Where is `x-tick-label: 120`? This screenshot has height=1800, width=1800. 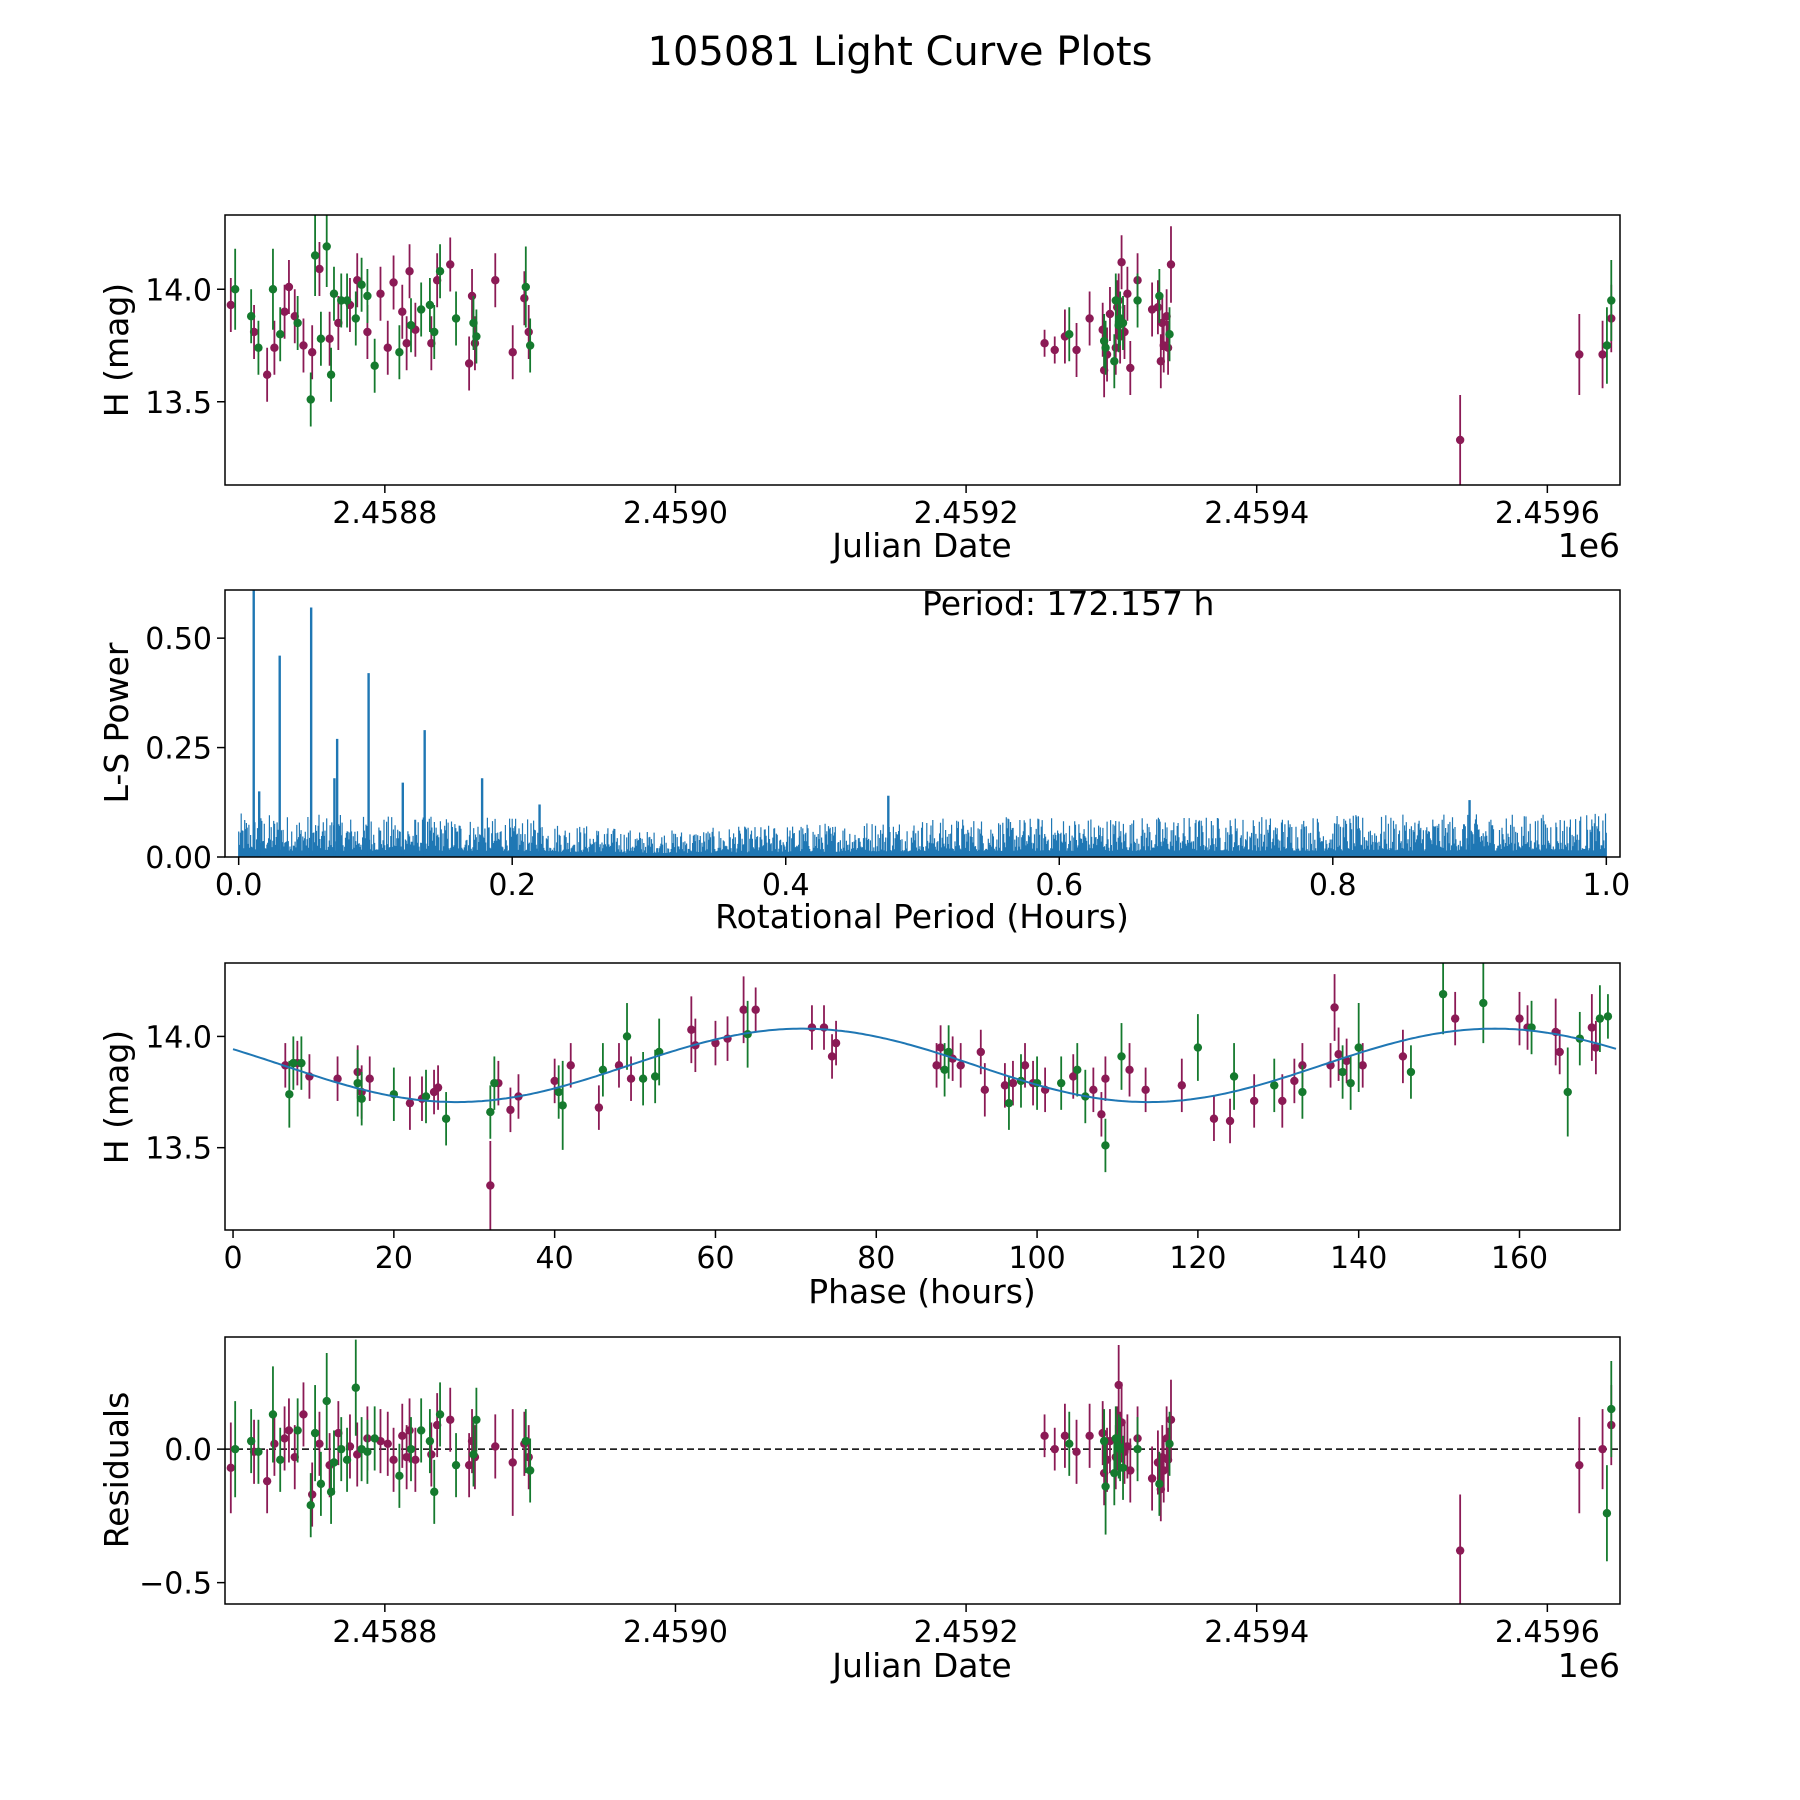
x-tick-label: 120 is located at coordinates (1197, 1258).